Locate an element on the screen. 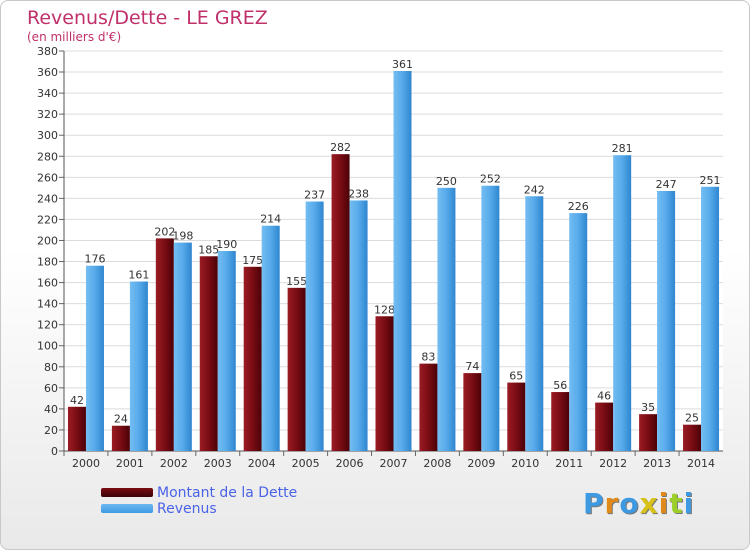 This screenshot has width=750, height=550. data-label-revenus: 361 is located at coordinates (402, 64).